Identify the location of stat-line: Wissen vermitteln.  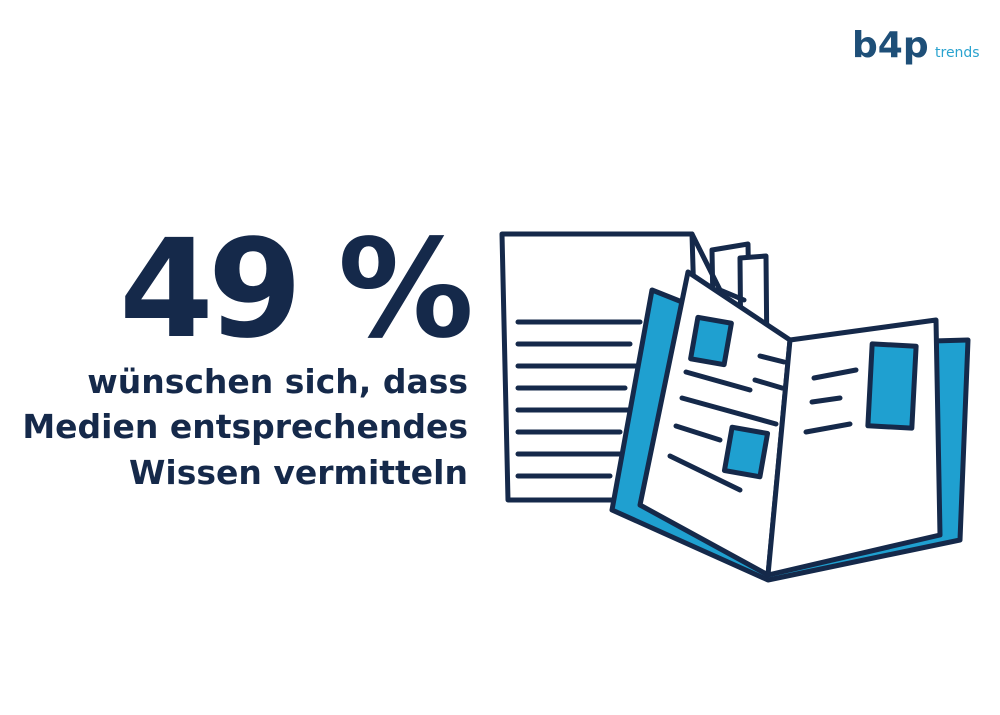
(298, 472).